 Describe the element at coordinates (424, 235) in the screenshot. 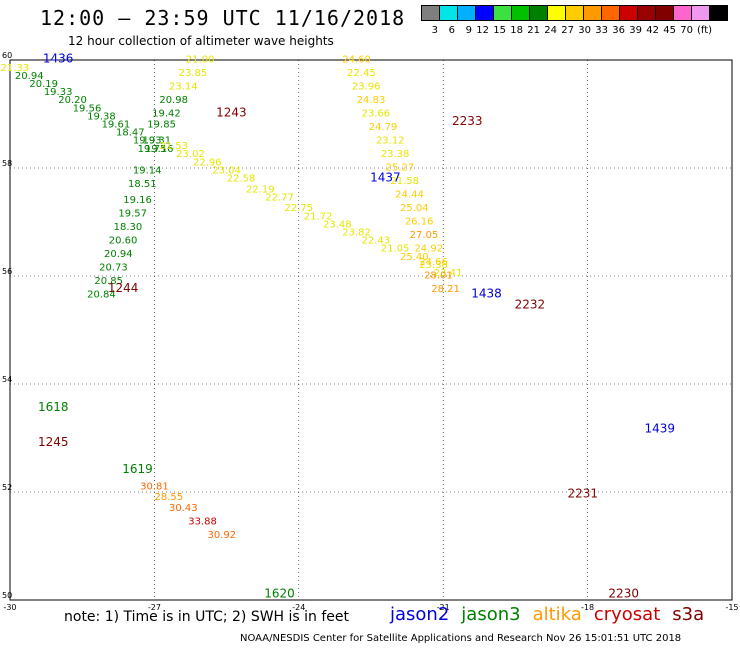

I see `wave-height-point: 27.05` at that location.